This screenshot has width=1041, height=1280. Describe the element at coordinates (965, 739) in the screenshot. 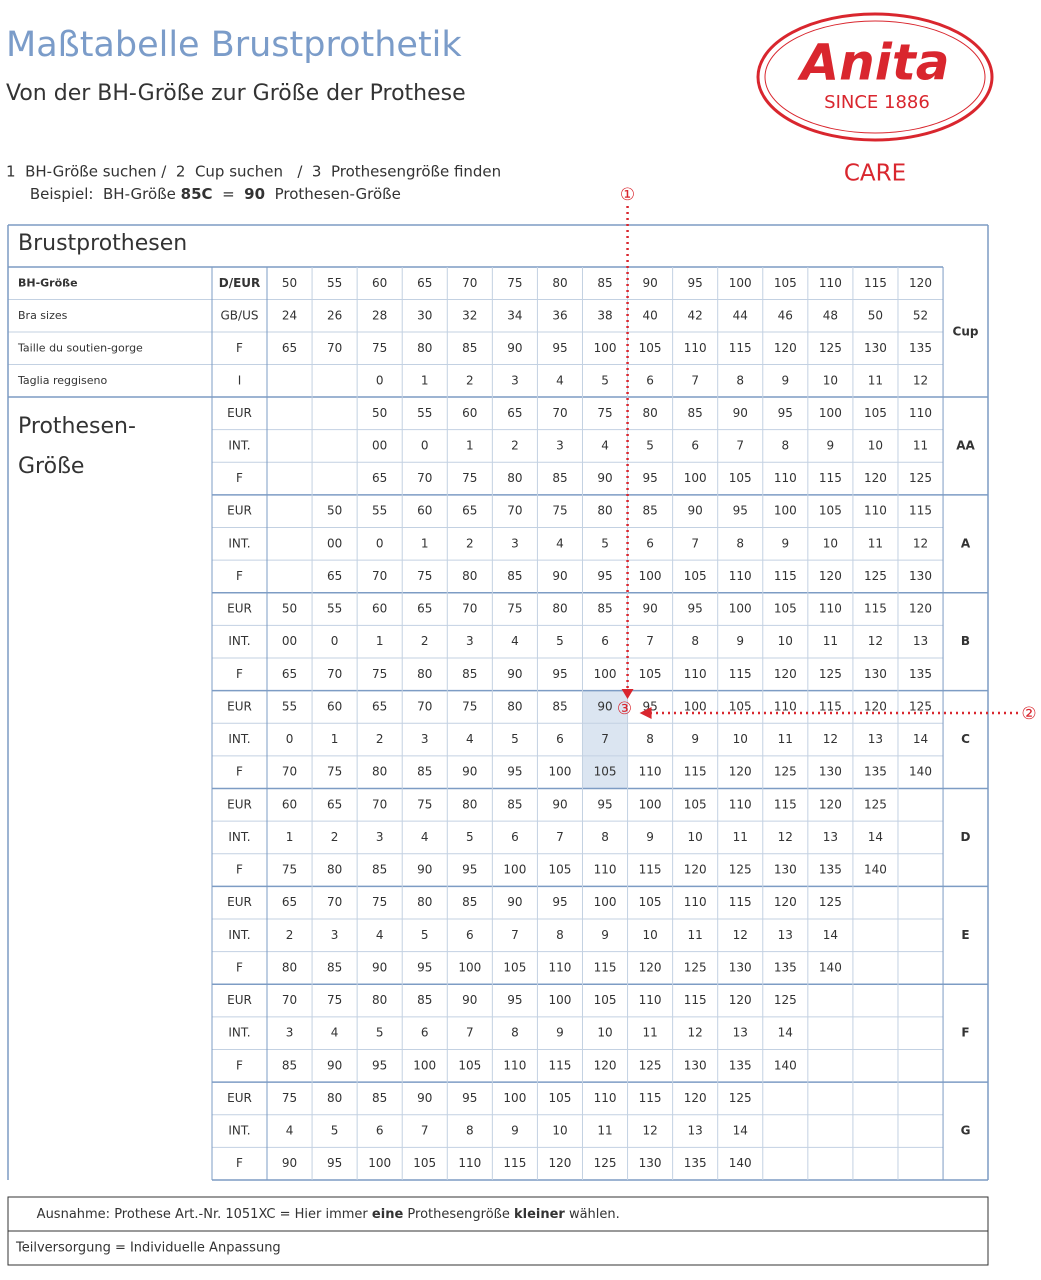

I see `cup-label: C` at that location.